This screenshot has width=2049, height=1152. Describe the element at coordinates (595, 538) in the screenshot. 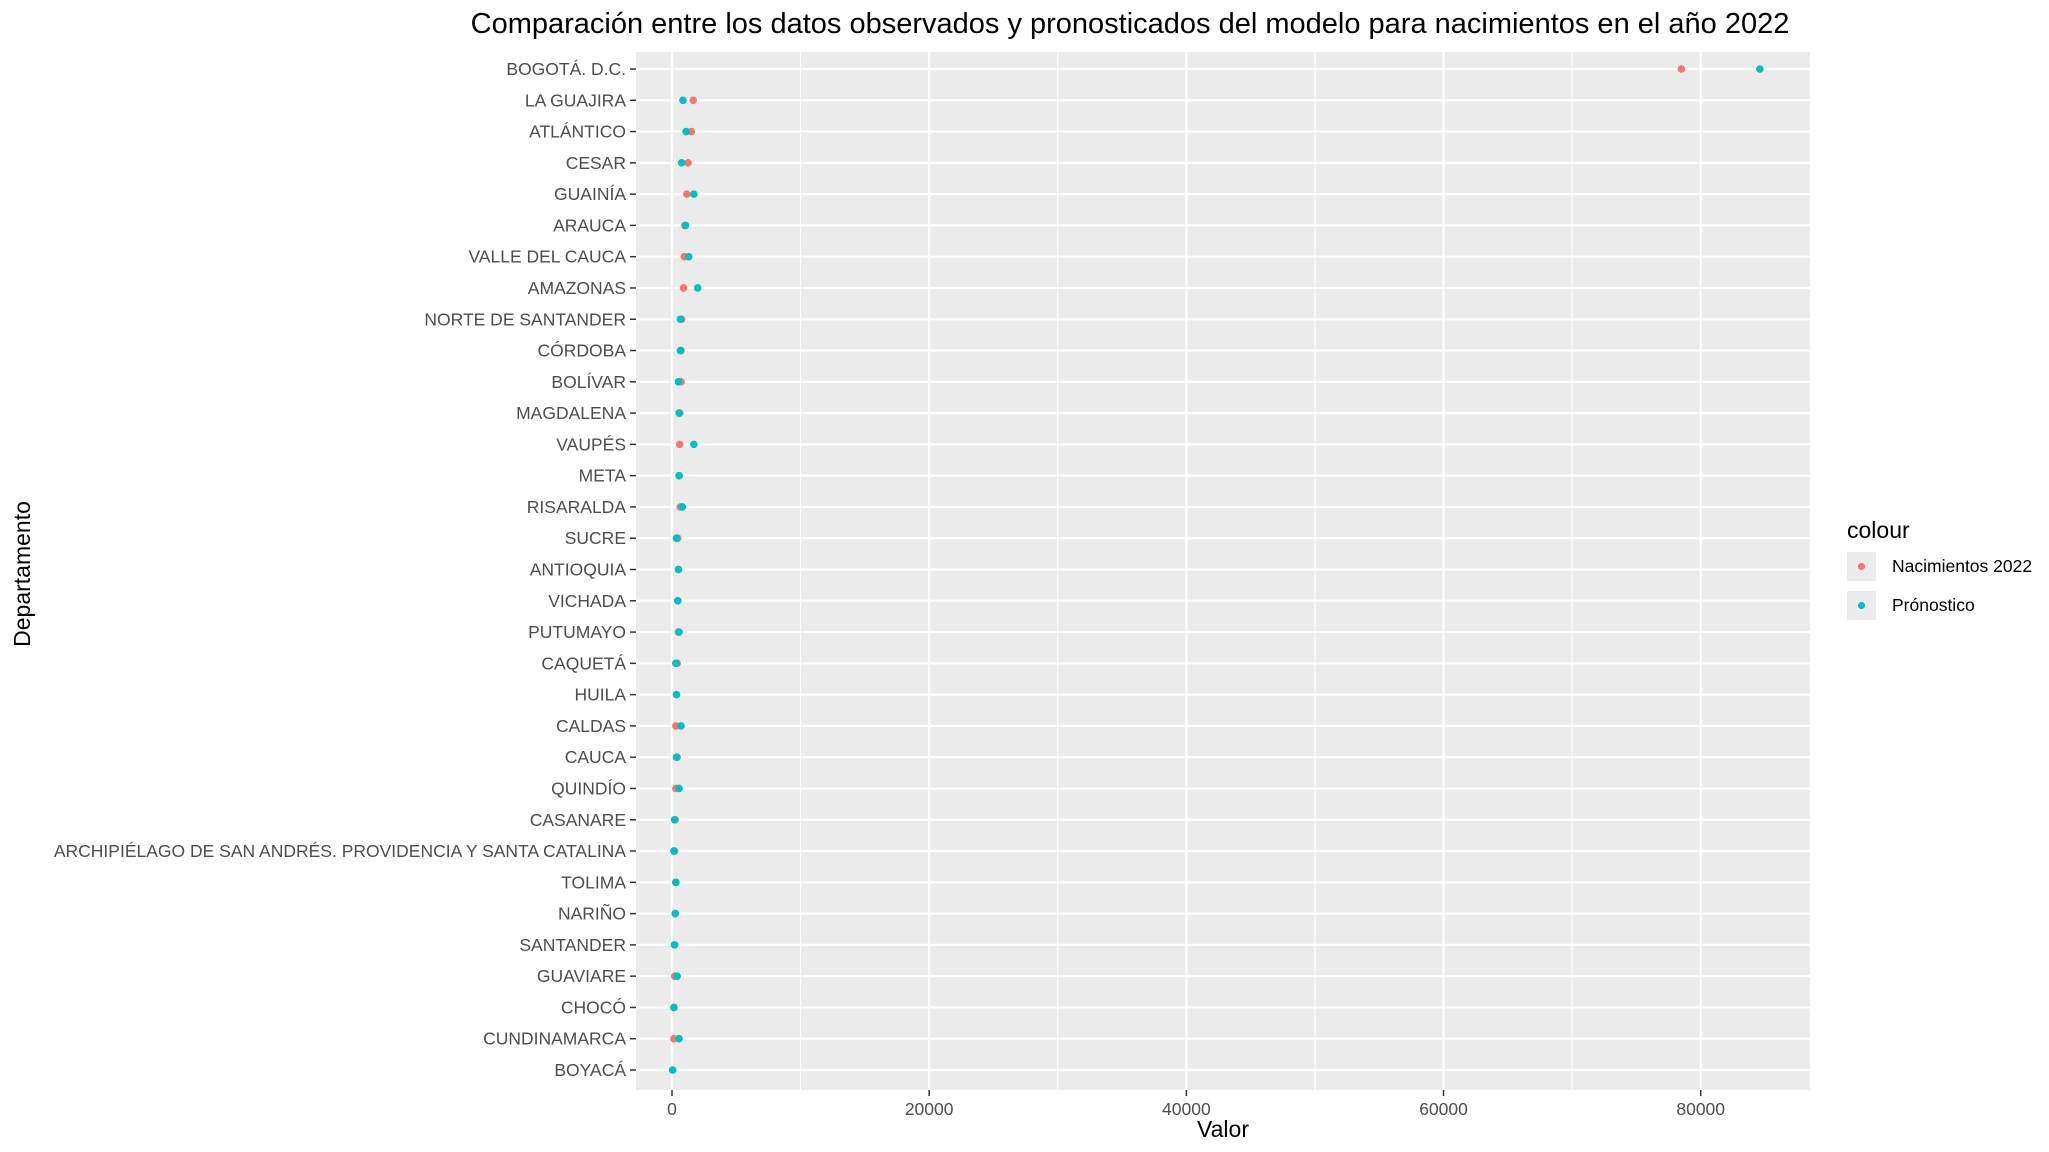

I see `y-tick-label: SUCRE` at that location.